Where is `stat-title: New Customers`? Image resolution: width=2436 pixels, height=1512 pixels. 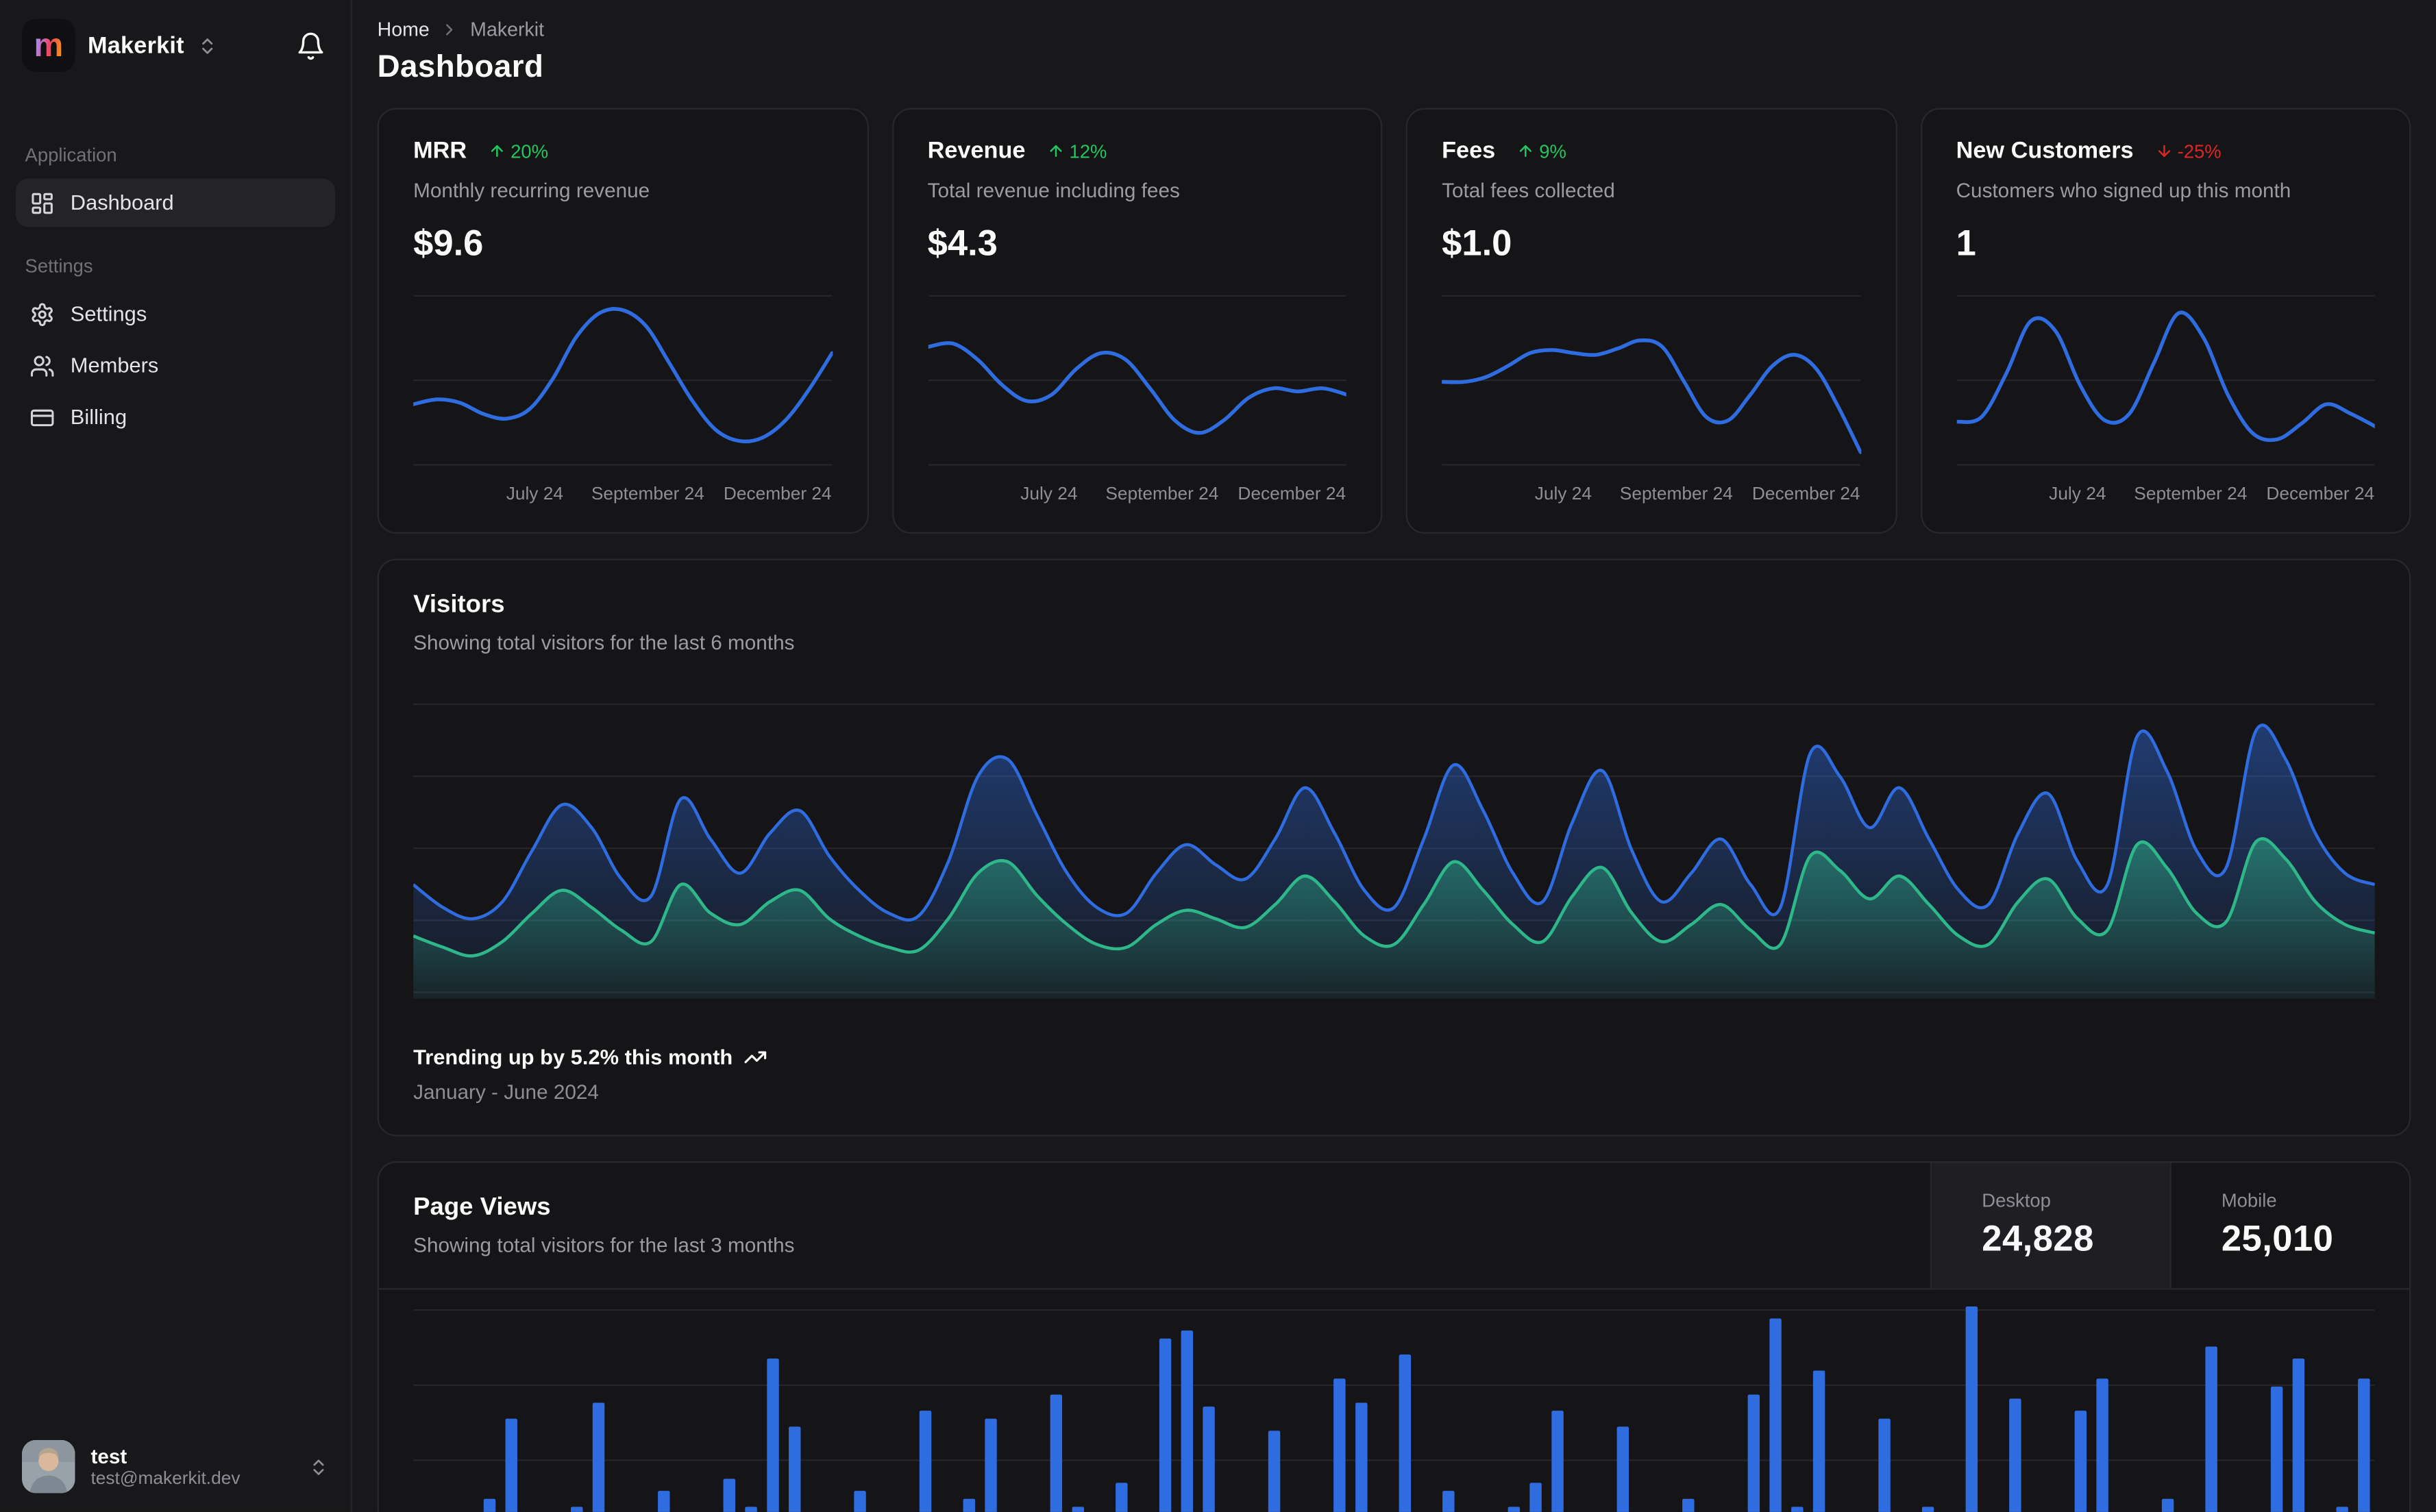
stat-title: New Customers is located at coordinates (2045, 151).